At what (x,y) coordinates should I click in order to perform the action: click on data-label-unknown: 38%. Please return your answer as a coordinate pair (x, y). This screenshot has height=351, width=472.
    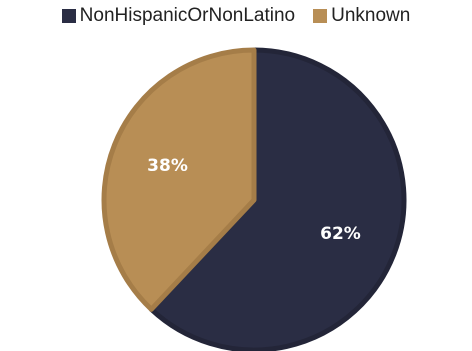
    Looking at the image, I should click on (167, 166).